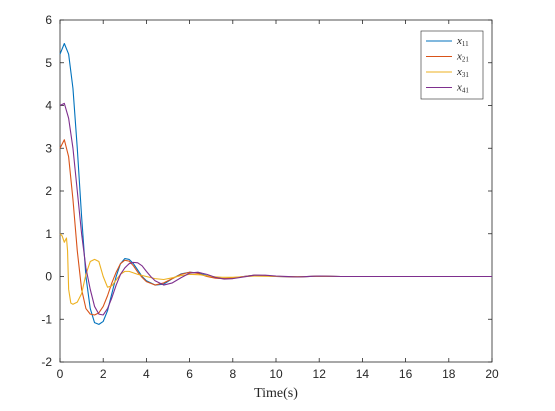 Image resolution: width=555 pixels, height=411 pixels. I want to click on x-tick-label: 16, so click(406, 374).